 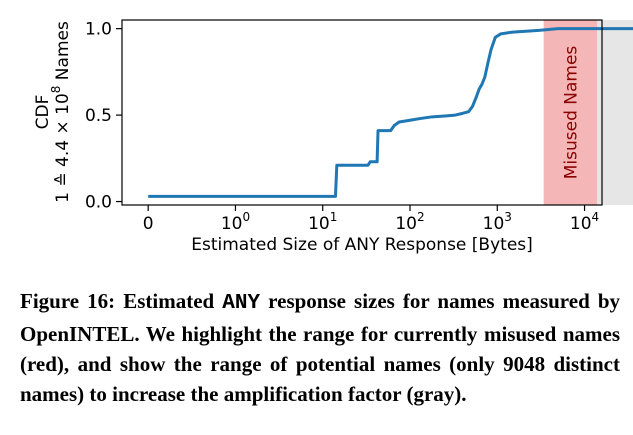 I want to click on x-tick-label: 10⁴, so click(x=584, y=222).